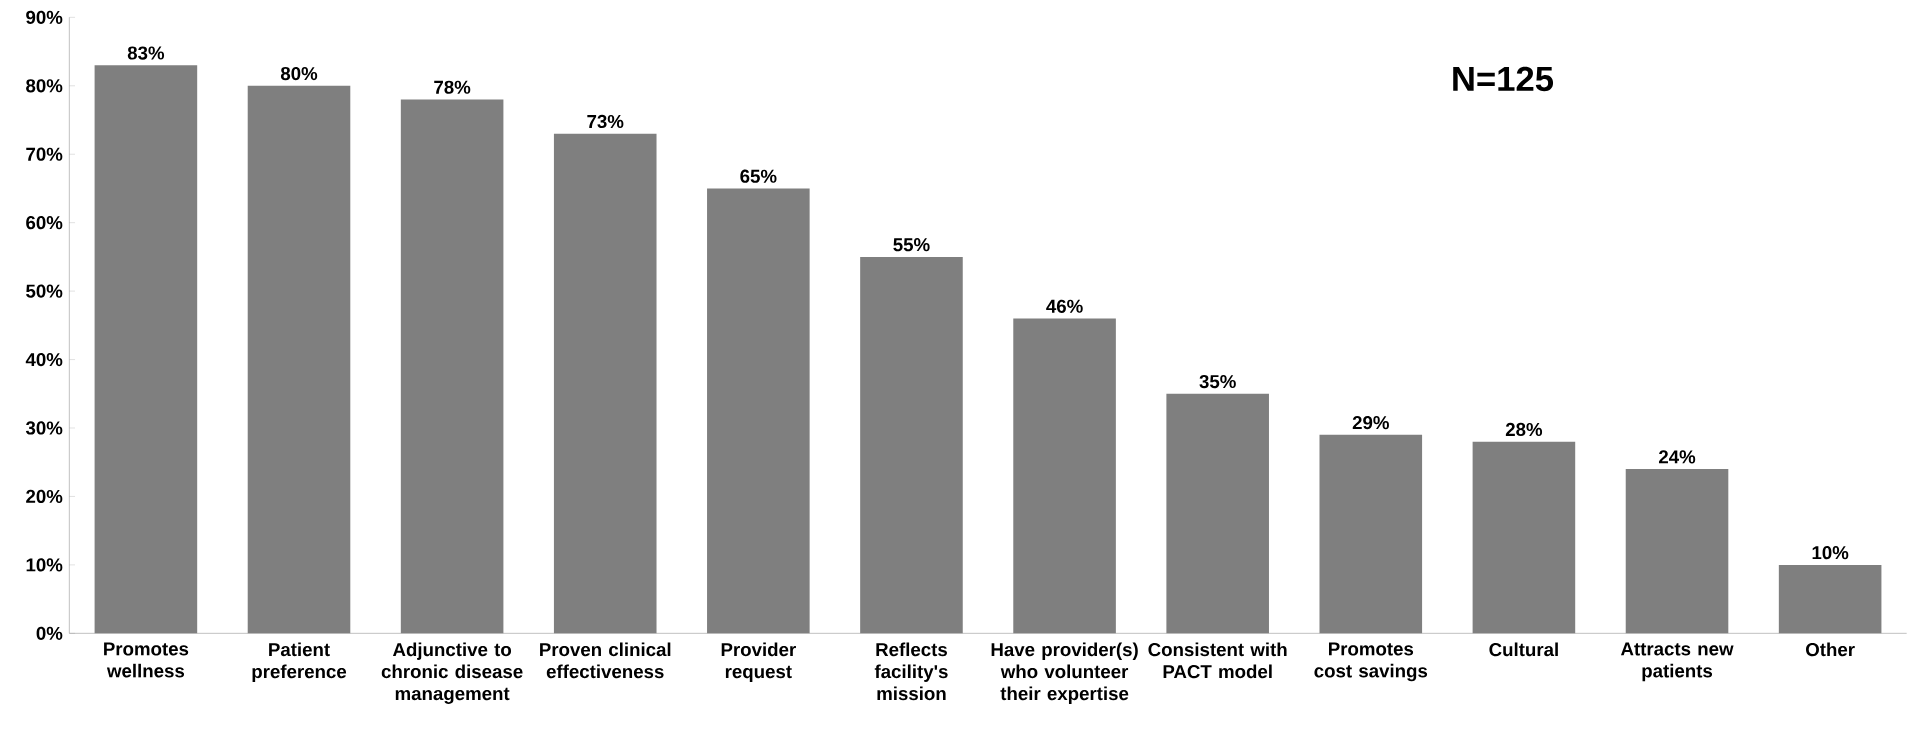 The image size is (1912, 737). Describe the element at coordinates (146, 660) in the screenshot. I see `x-tick-label: Promotes wellness` at that location.